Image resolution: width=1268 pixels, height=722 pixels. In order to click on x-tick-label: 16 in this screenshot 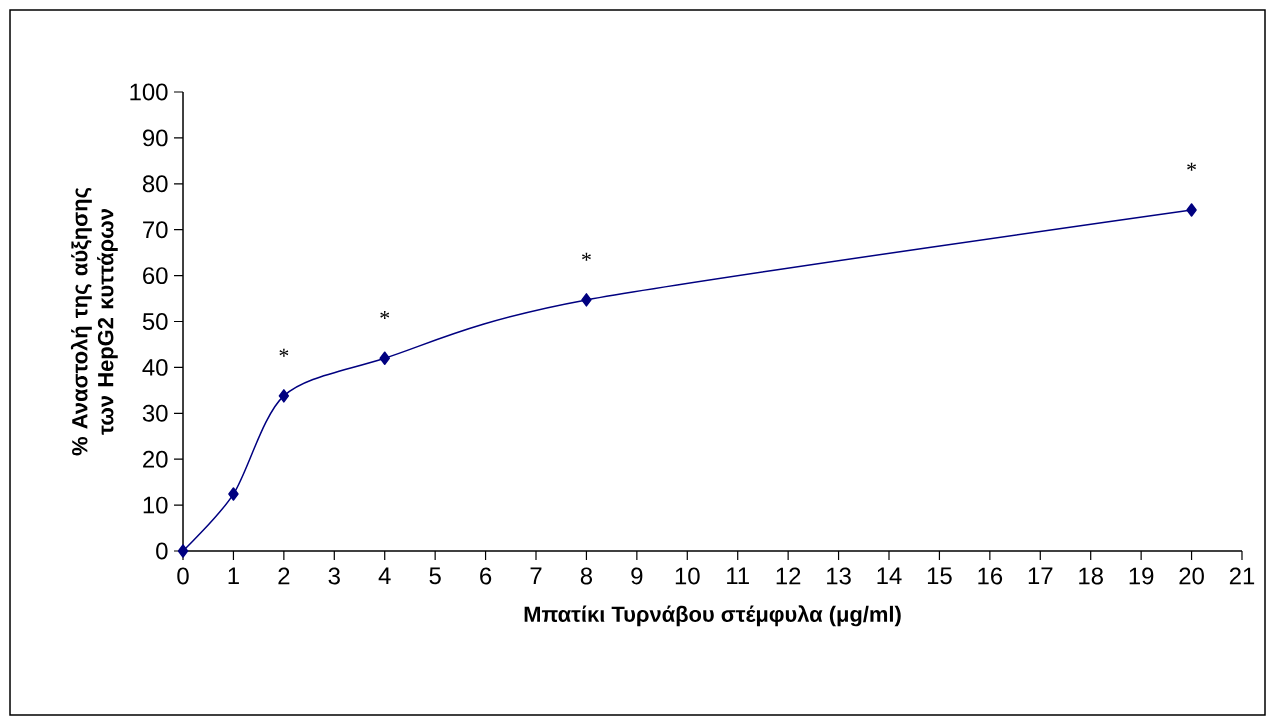, I will do `click(990, 576)`.